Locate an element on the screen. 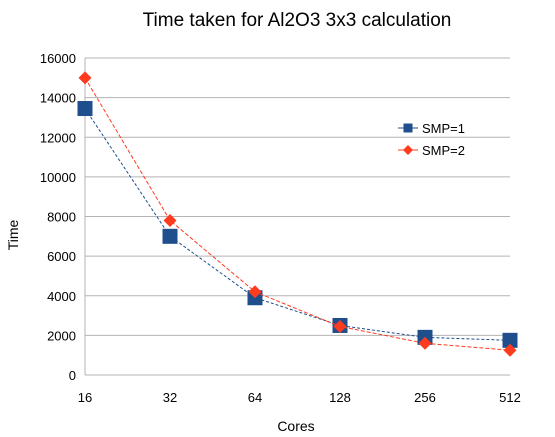 This screenshot has width=555, height=437. y-axis-title: Time is located at coordinates (13, 234).